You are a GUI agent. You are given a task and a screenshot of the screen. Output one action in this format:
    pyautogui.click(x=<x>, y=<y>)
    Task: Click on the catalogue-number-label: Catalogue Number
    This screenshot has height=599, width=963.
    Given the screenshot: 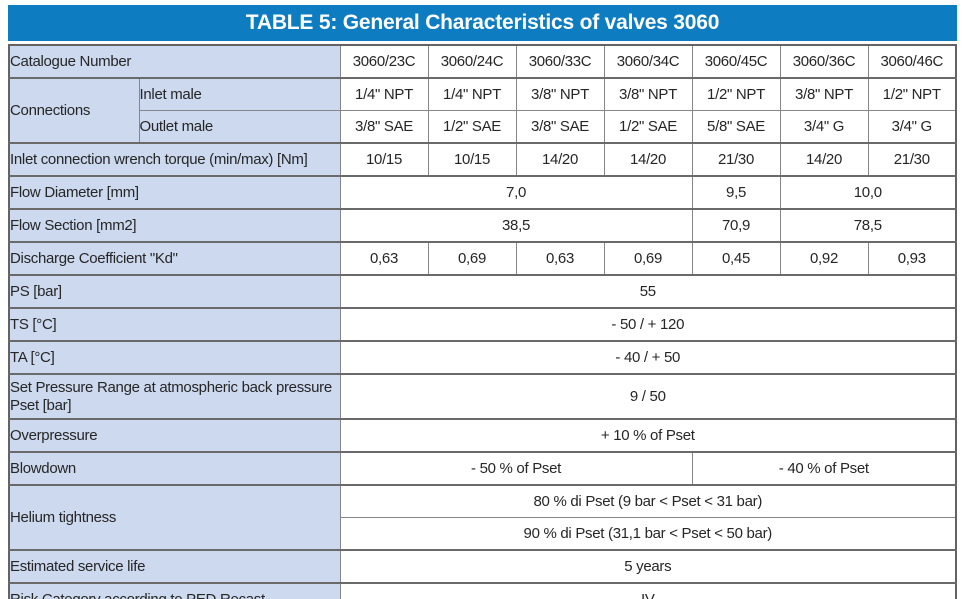 What is the action you would take?
    pyautogui.click(x=174, y=61)
    